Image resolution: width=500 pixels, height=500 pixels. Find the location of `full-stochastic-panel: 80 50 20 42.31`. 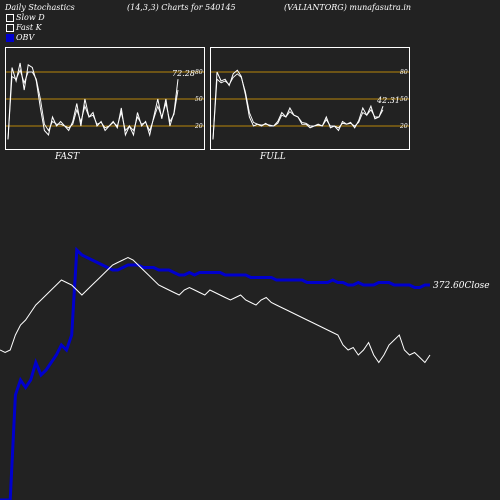

full-stochastic-panel: 80 50 20 42.31 is located at coordinates (310, 98).